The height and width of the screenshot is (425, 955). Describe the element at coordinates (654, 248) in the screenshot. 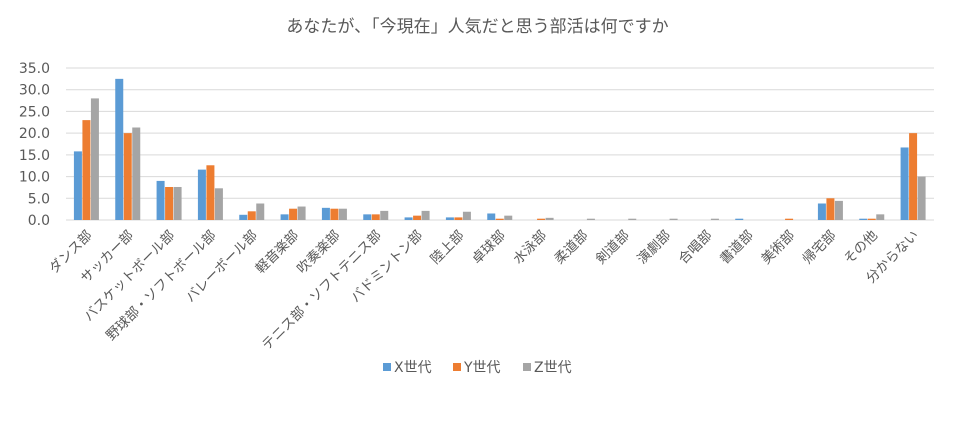

I see `x-category-label: 演劇部` at that location.